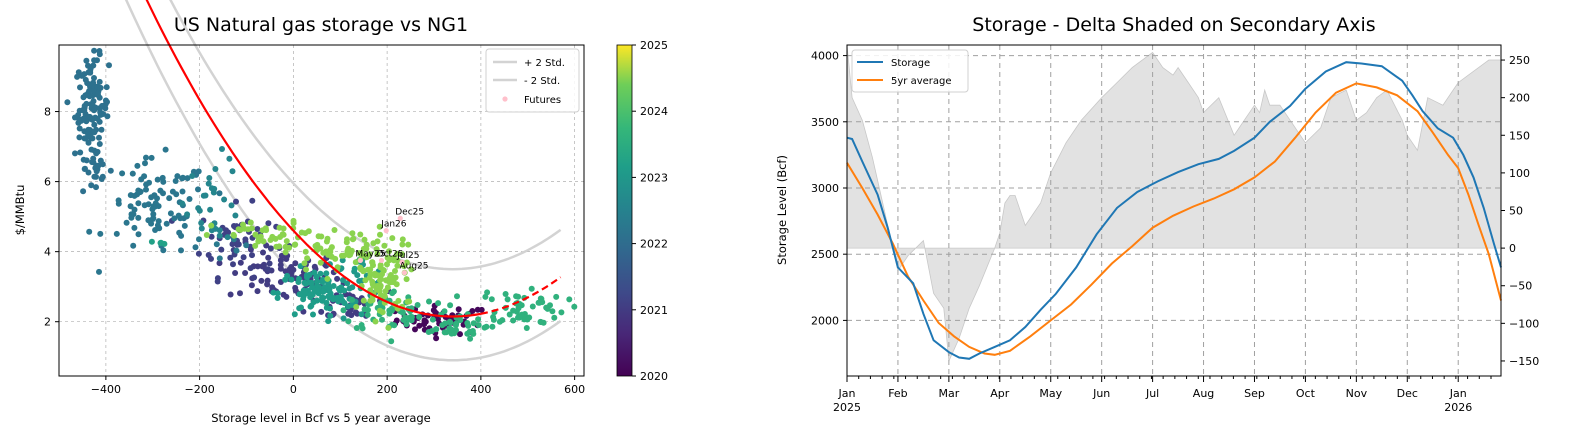 The height and width of the screenshot is (446, 1576). What do you see at coordinates (1203, 393) in the screenshot?
I see `month-tick-label: Aug` at bounding box center [1203, 393].